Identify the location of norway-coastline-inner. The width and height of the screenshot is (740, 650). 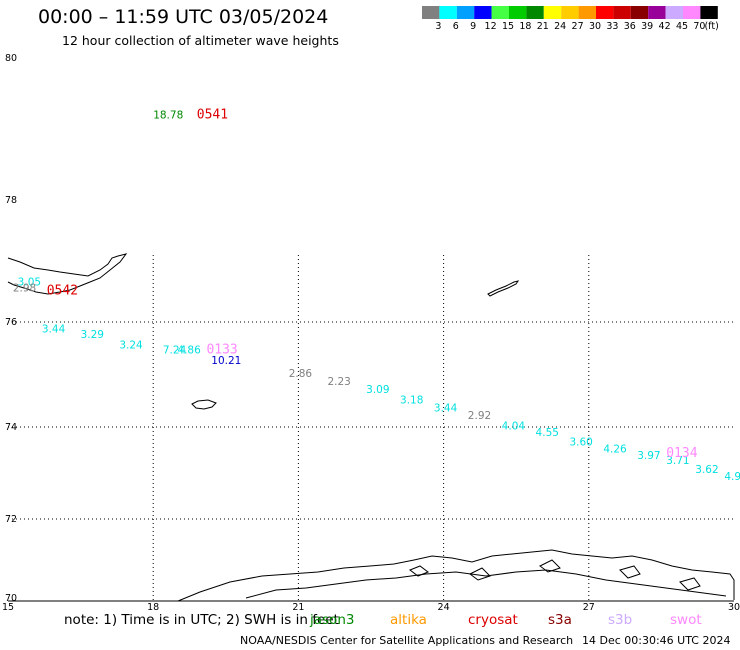
(486, 584).